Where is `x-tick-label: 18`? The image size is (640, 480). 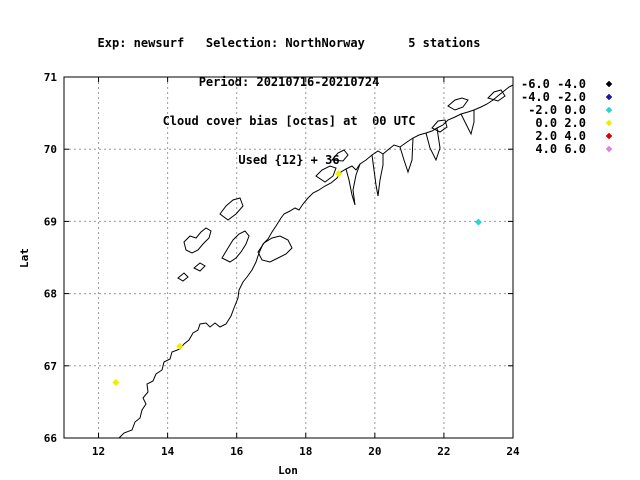
x-tick-label: 18 is located at coordinates (305, 451).